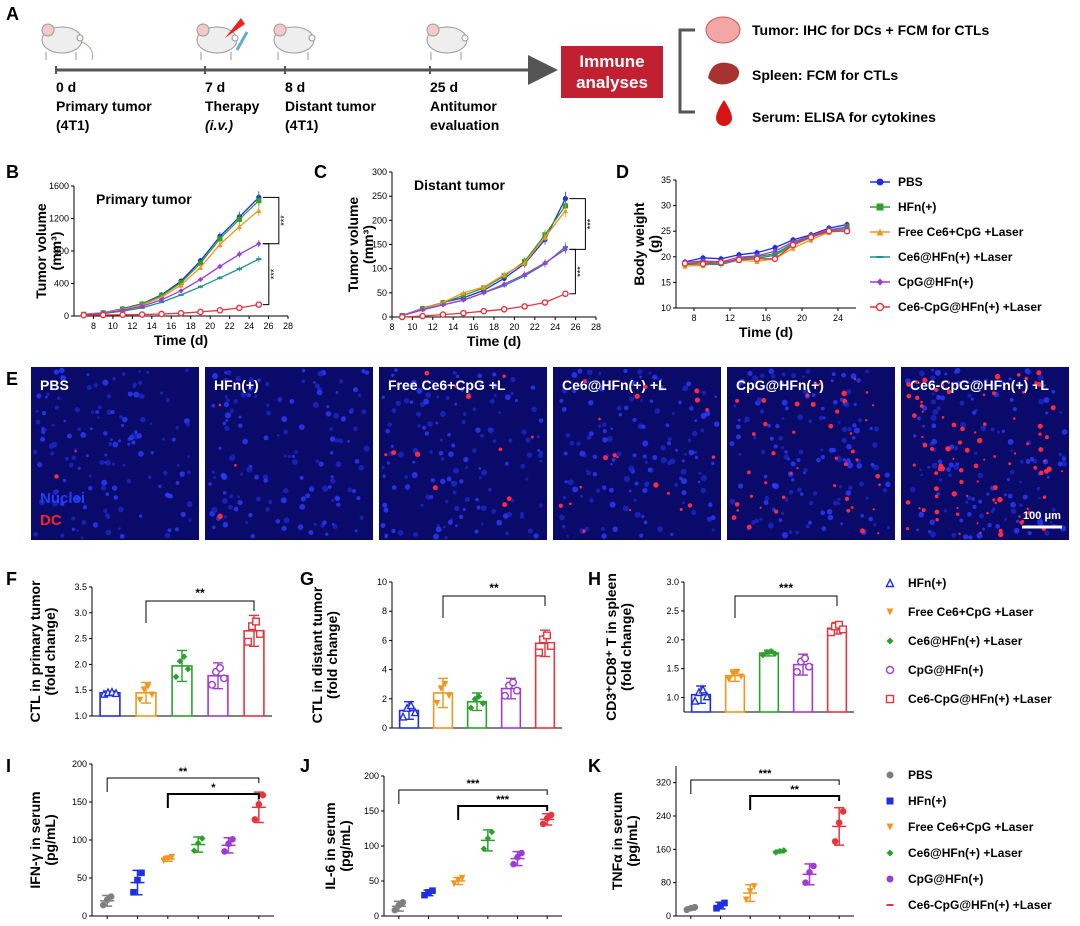 Image resolution: width=1080 pixels, height=926 pixels. I want to click on y-tick-label: 100, so click(371, 846).